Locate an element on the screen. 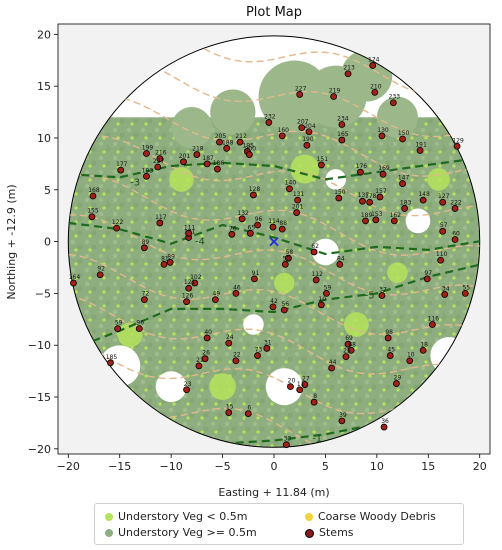  stem-id-label: 132 is located at coordinates (243, 213).